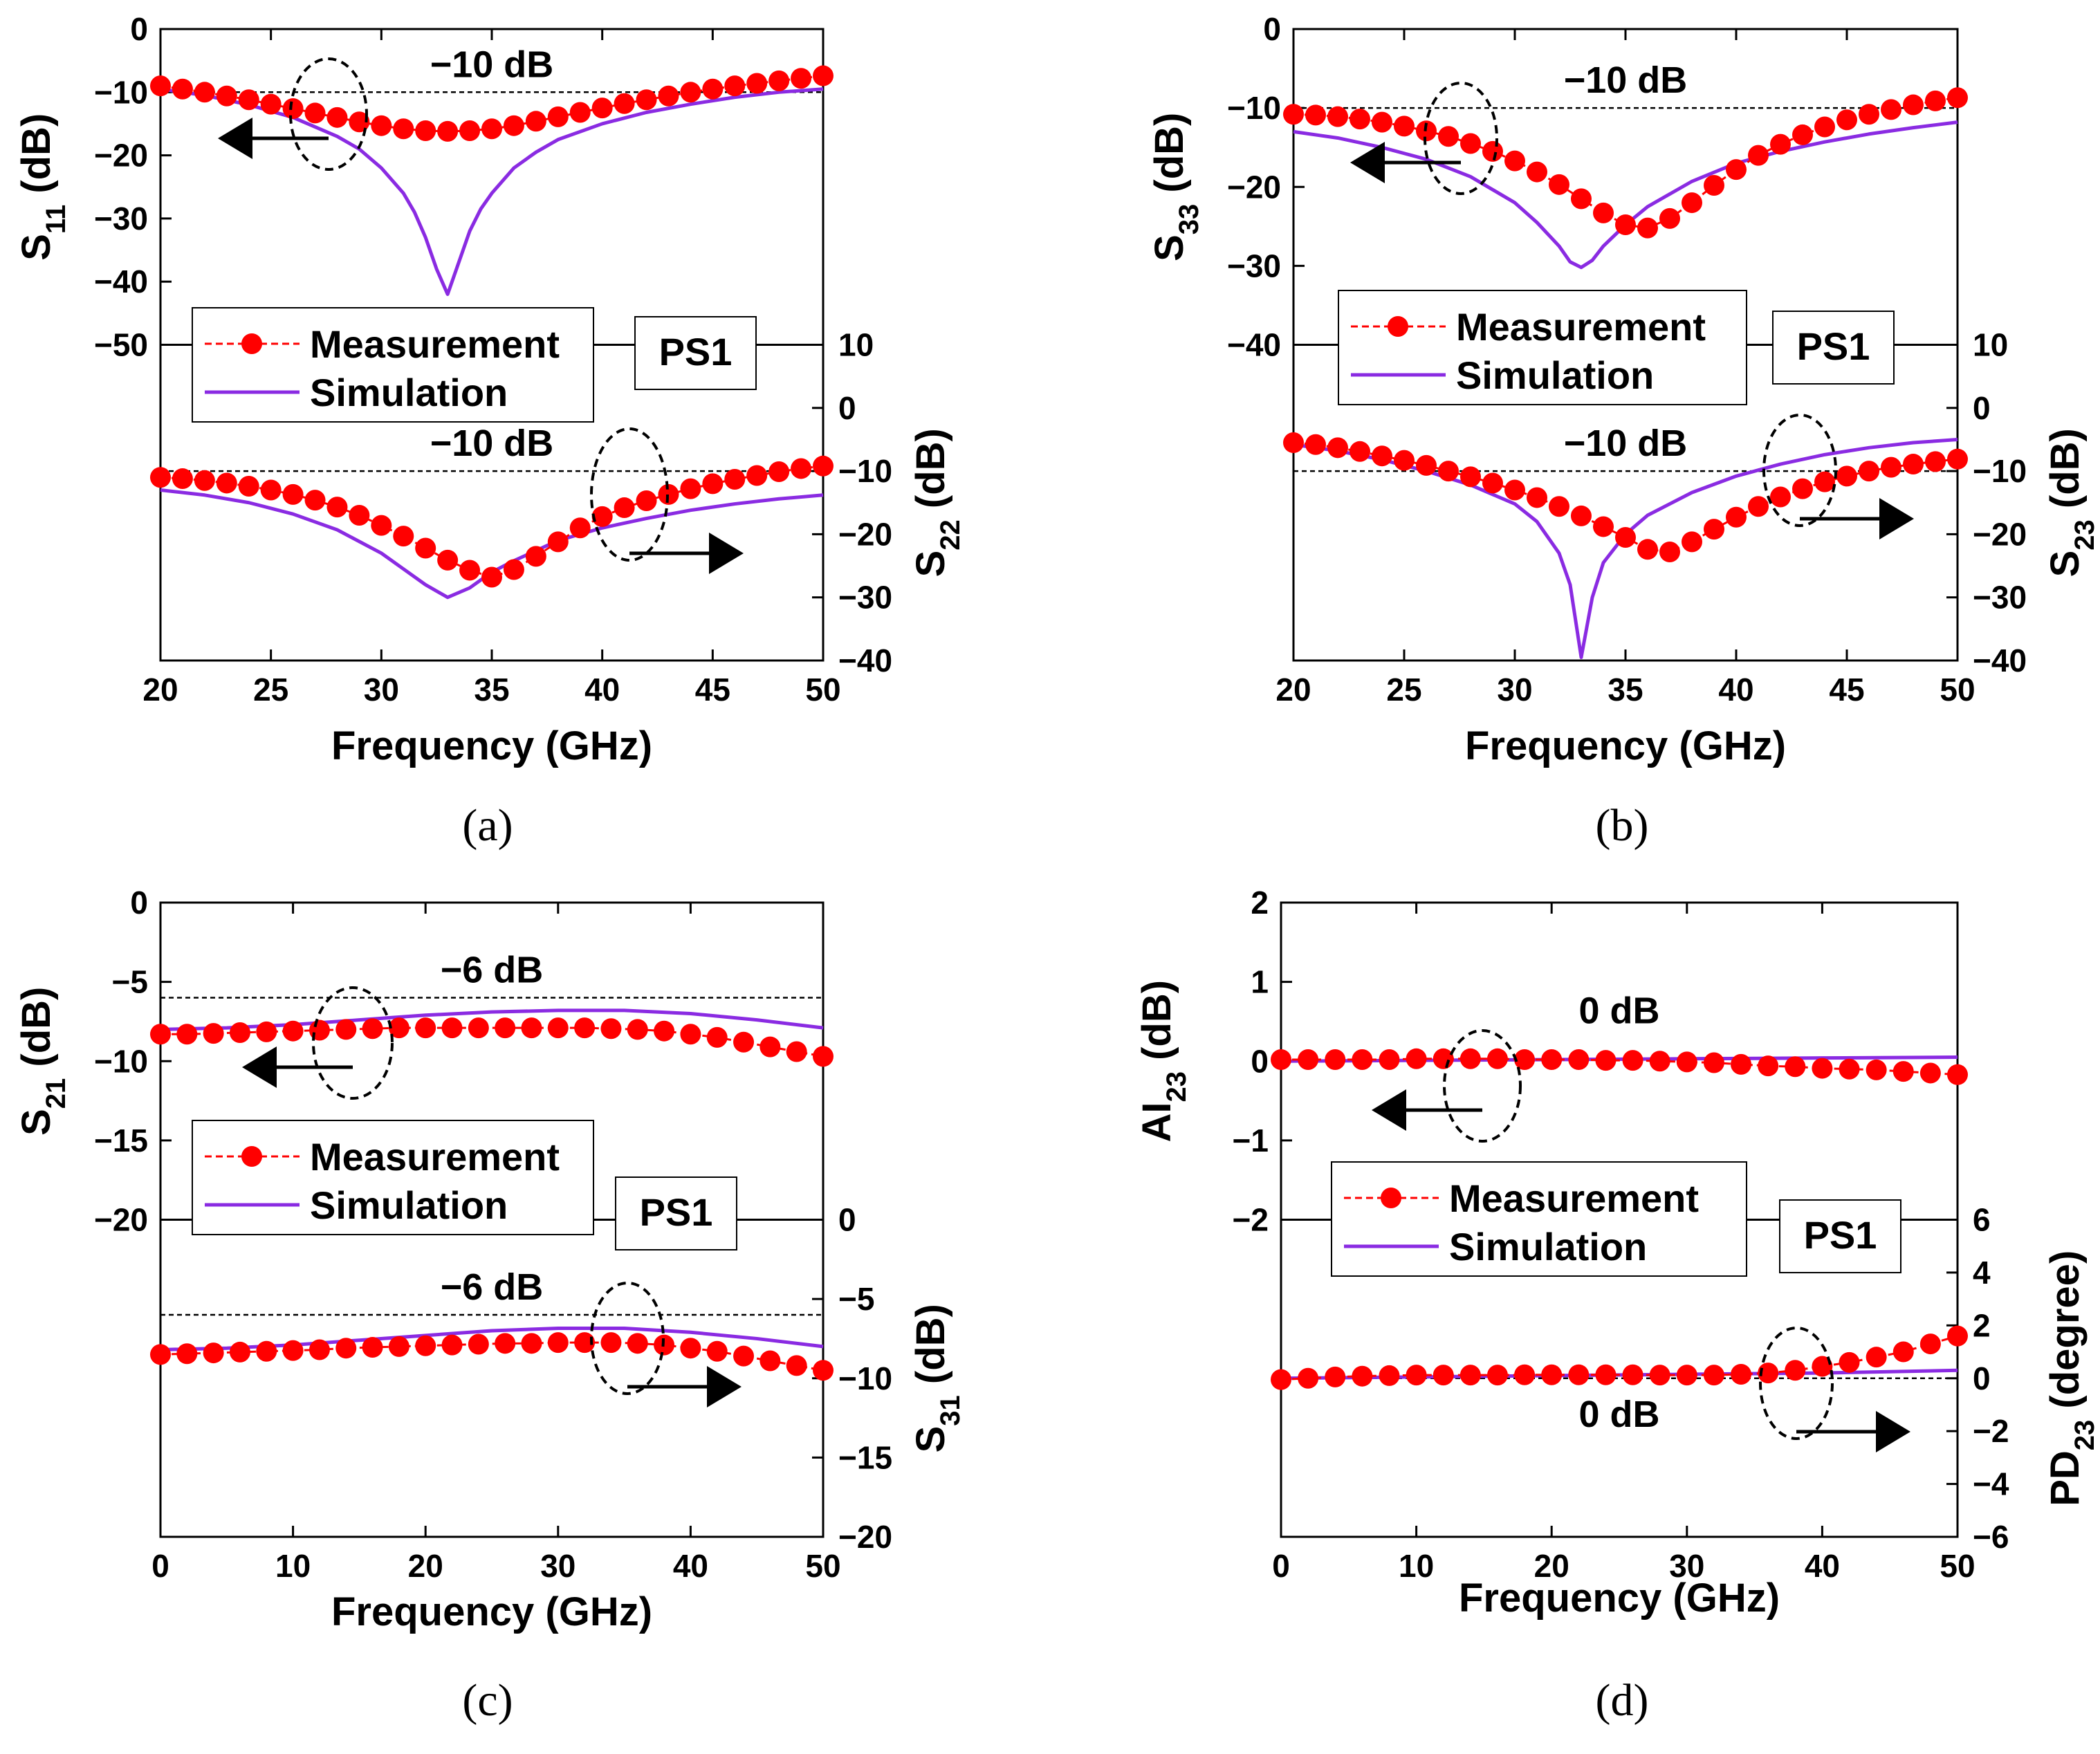 Image resolution: width=2100 pixels, height=1754 pixels. I want to click on panel-label: (c), so click(488, 1700).